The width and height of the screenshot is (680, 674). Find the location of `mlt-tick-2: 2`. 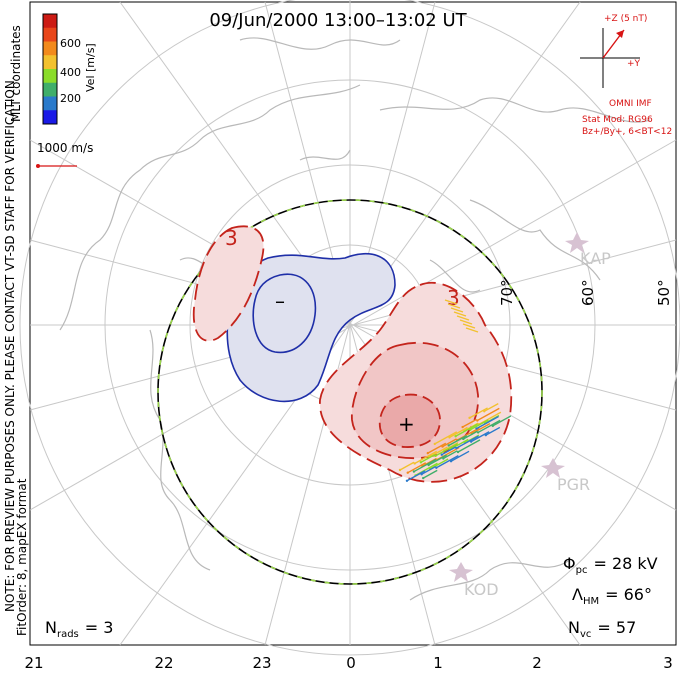

mlt-tick-2: 2 is located at coordinates (537, 663).